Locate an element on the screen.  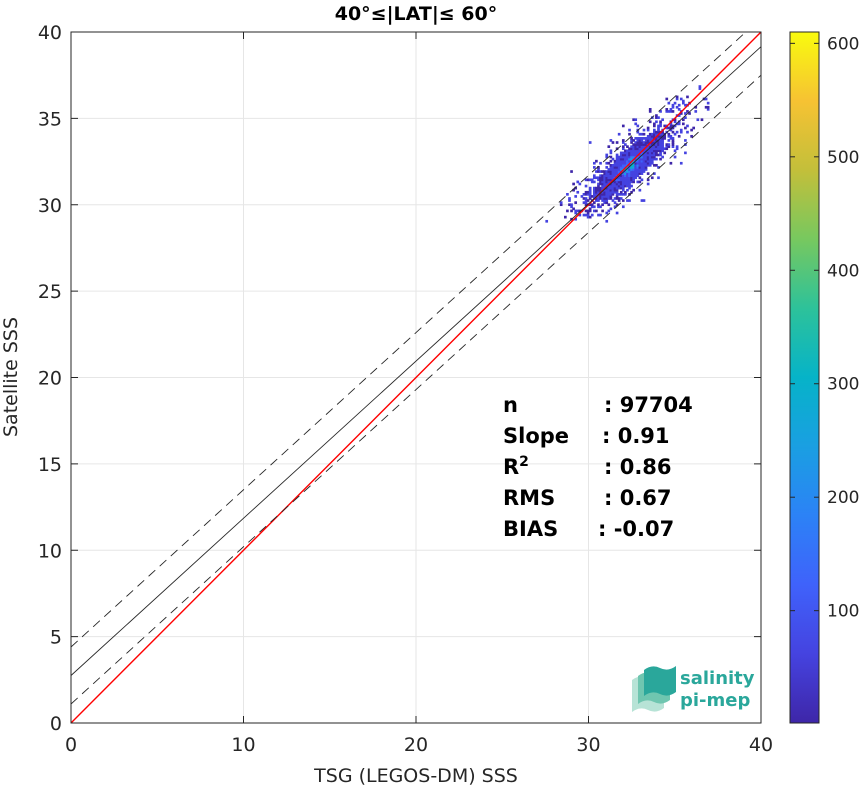
colorbar-tick-label: 300 is located at coordinates (843, 385).